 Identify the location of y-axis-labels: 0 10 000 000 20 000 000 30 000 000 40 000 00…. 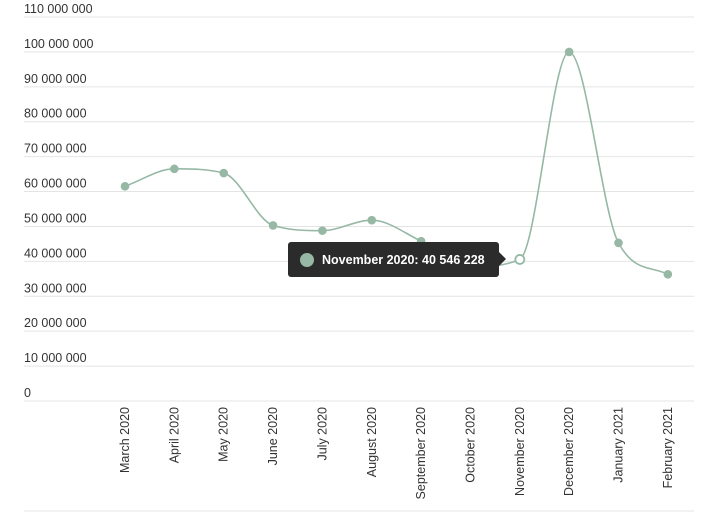
(59, 201).